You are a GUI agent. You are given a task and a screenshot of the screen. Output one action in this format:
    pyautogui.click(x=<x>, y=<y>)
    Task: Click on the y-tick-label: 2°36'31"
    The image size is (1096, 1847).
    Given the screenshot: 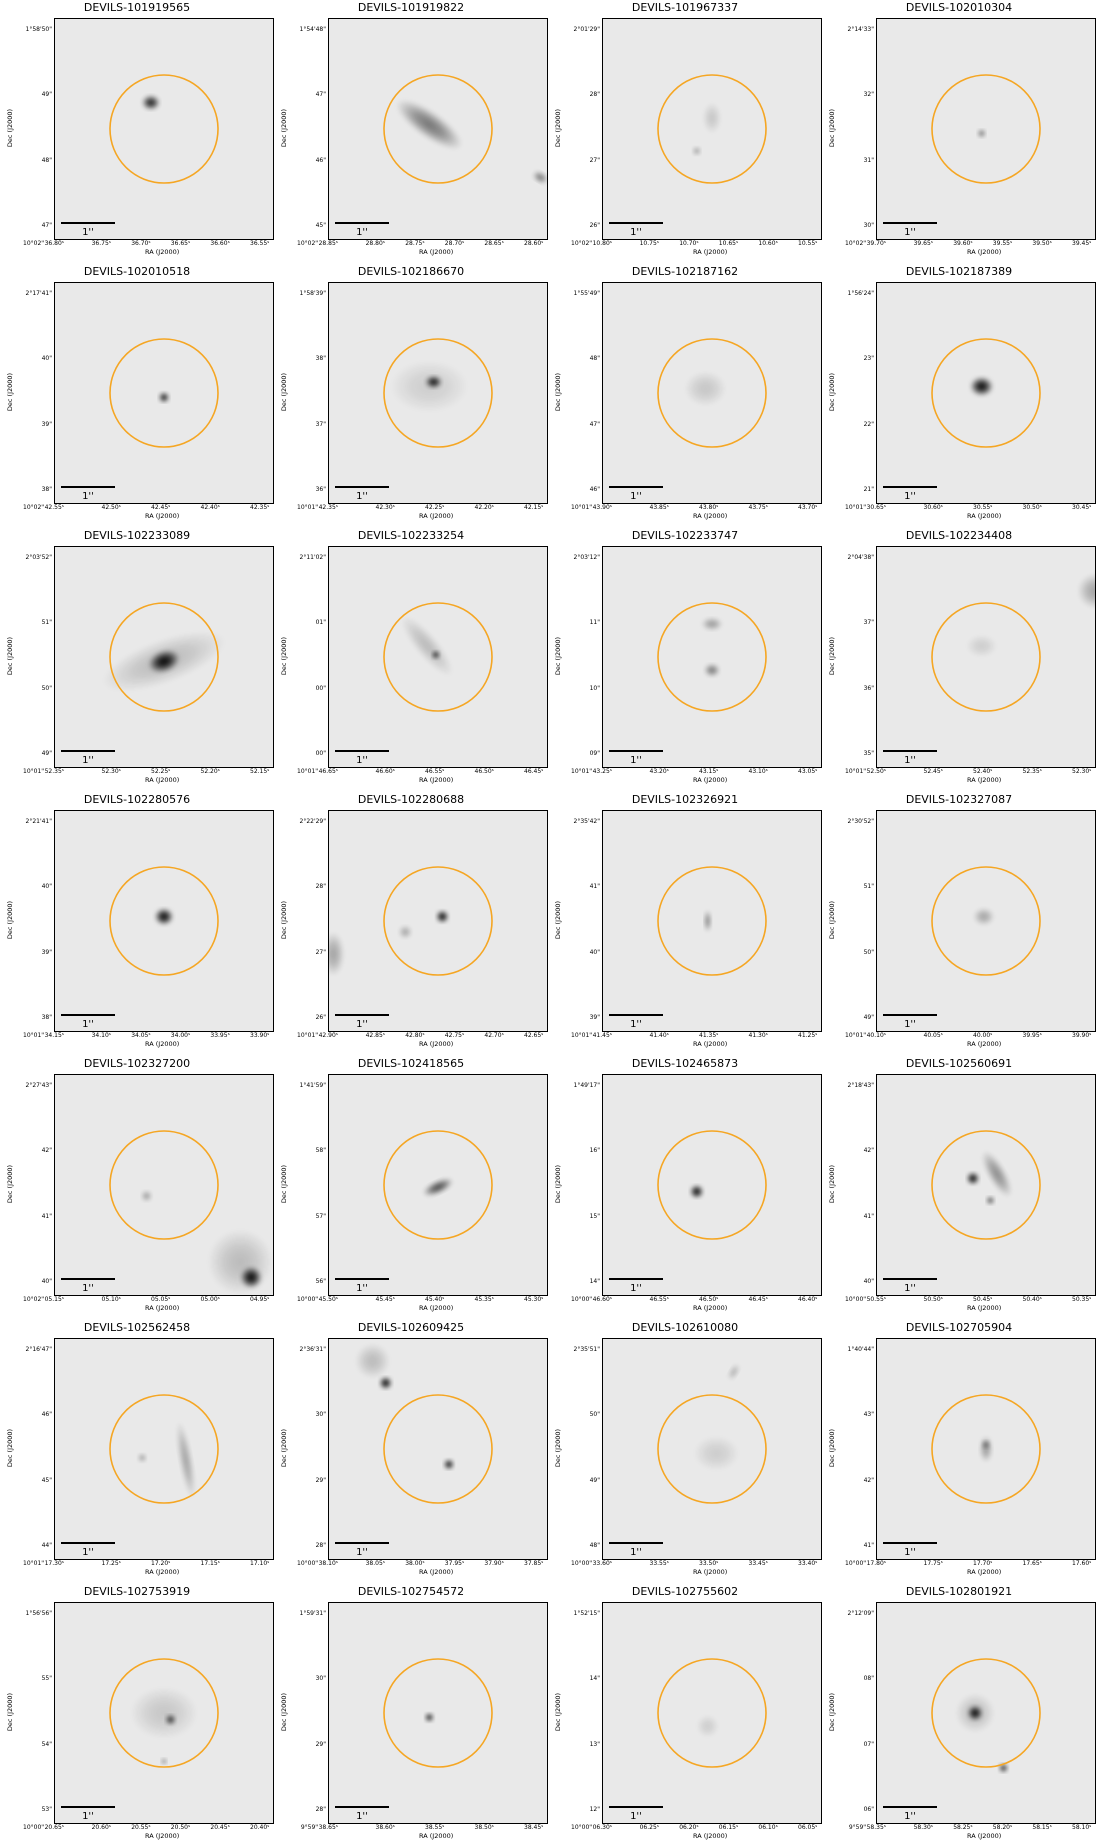 What is the action you would take?
    pyautogui.click(x=313, y=1349)
    